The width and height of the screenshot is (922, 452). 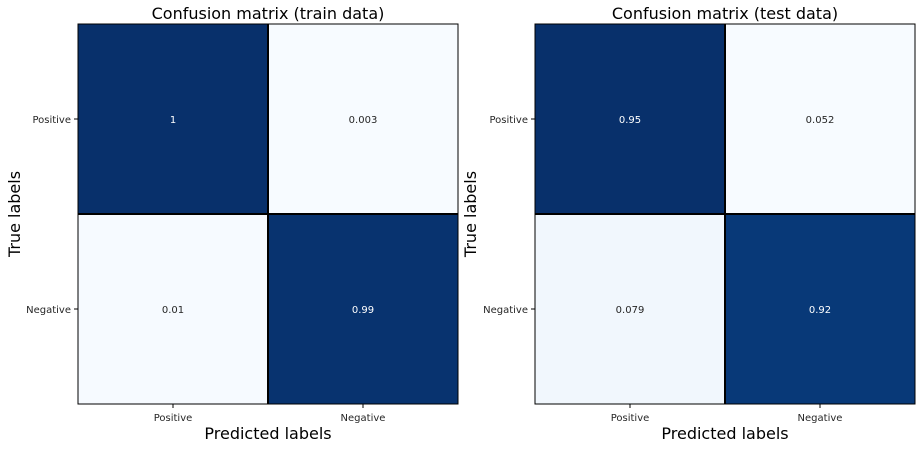 I want to click on cell-value-label-r0-c1: 0.003, so click(x=363, y=120).